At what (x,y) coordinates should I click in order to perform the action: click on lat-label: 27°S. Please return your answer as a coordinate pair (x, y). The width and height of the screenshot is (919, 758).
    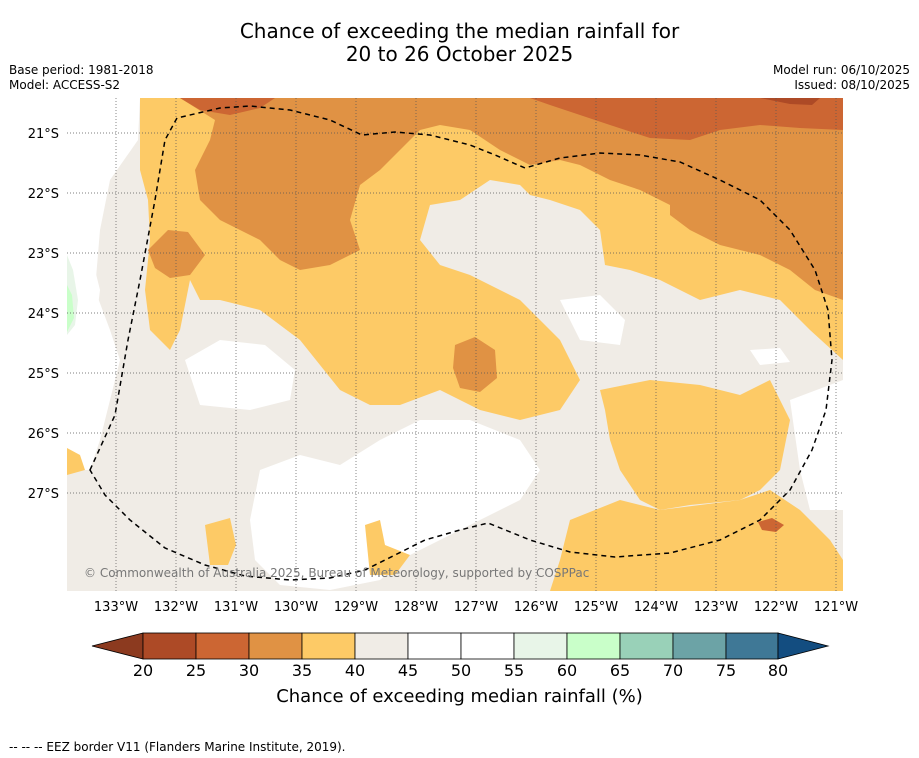
    Looking at the image, I should click on (43, 494).